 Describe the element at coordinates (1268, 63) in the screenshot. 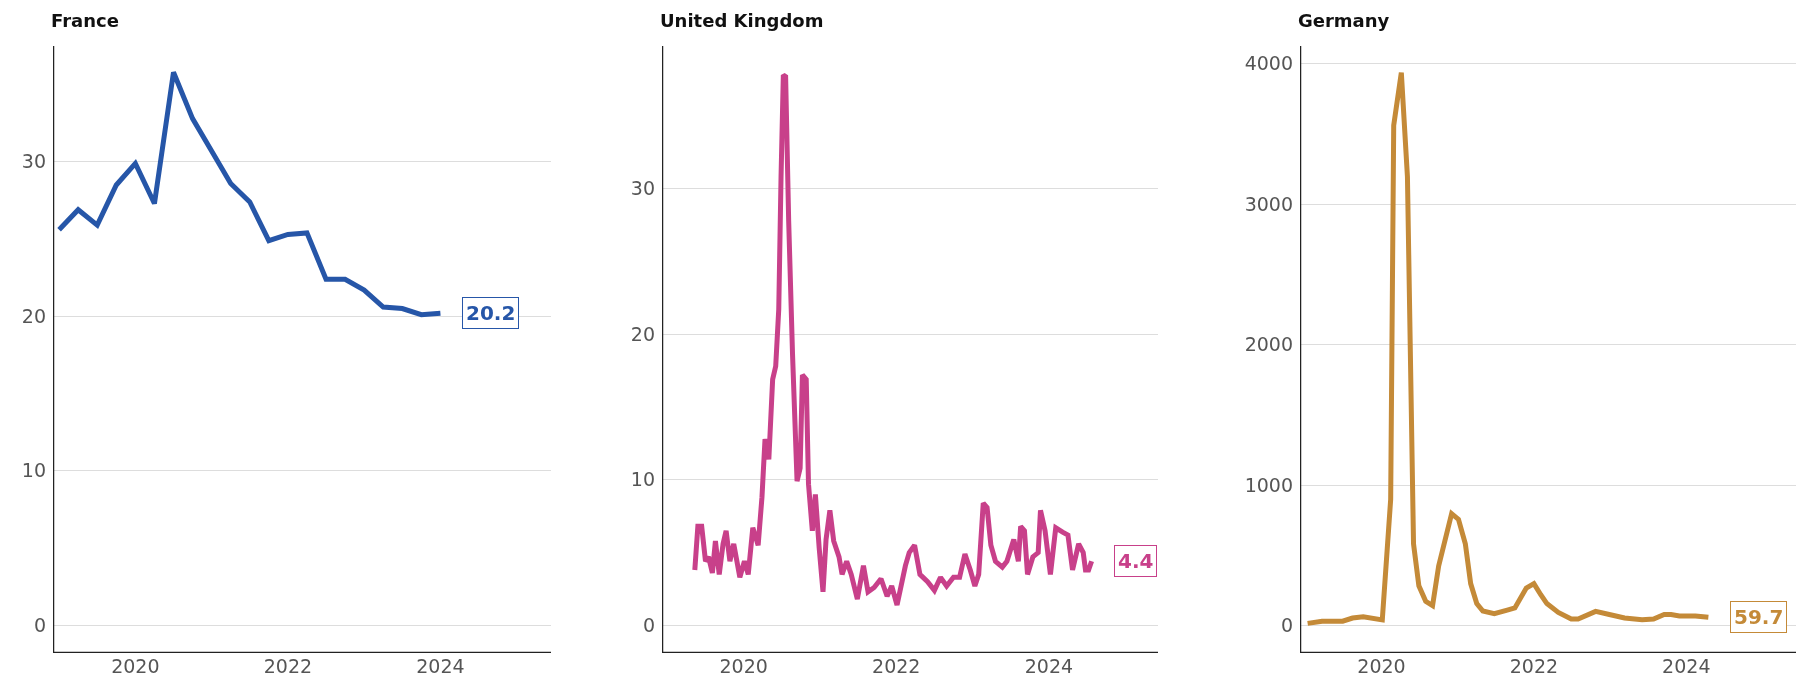

I see `y-tick-label: 4000` at that location.